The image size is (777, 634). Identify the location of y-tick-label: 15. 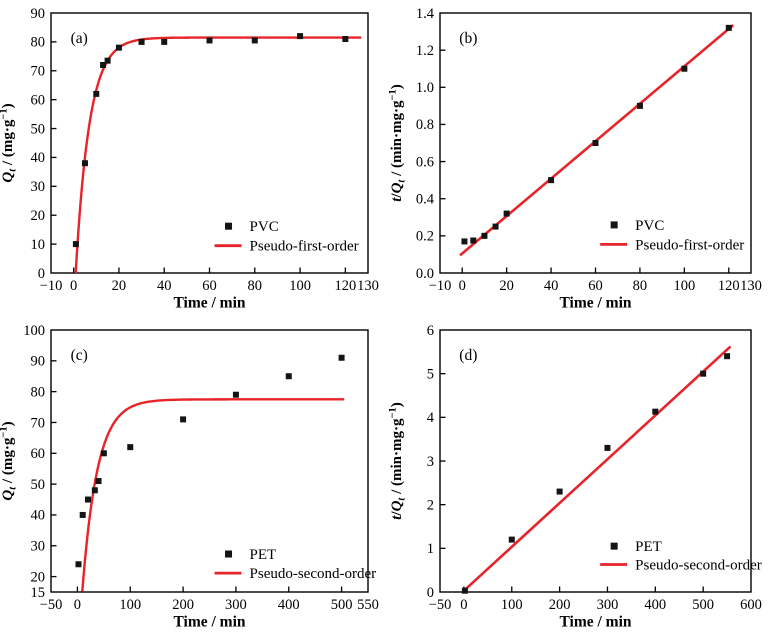
(38, 593).